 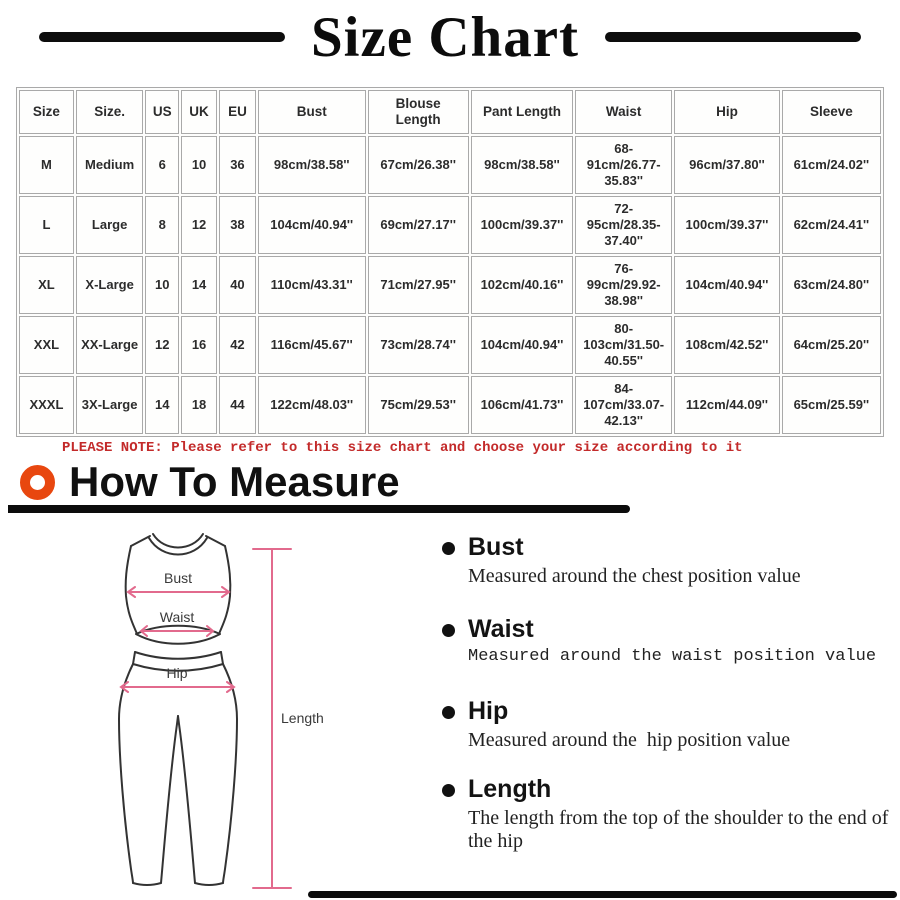 What do you see at coordinates (215, 541) in the screenshot?
I see `right-shoulder` at bounding box center [215, 541].